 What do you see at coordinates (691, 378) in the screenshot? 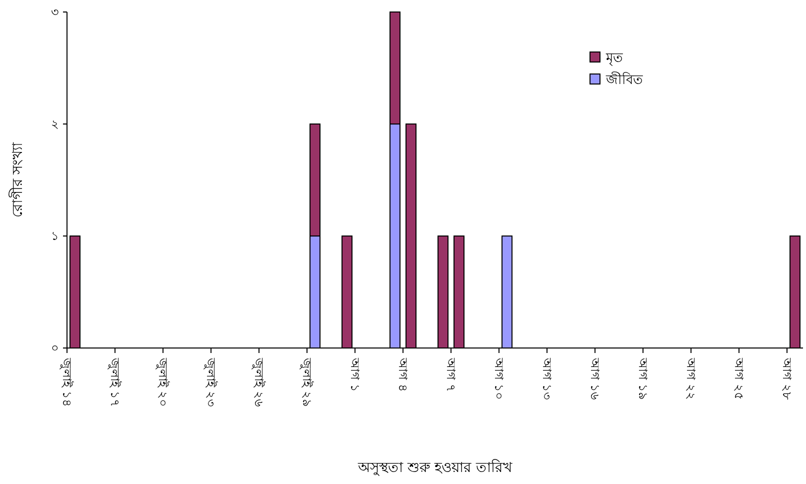
I see `x-tick-label: আগ ২২` at bounding box center [691, 378].